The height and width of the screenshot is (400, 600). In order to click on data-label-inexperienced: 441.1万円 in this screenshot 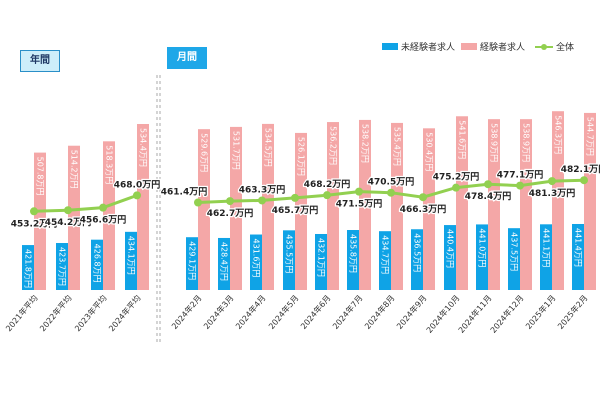, I will do `click(546, 247)`.